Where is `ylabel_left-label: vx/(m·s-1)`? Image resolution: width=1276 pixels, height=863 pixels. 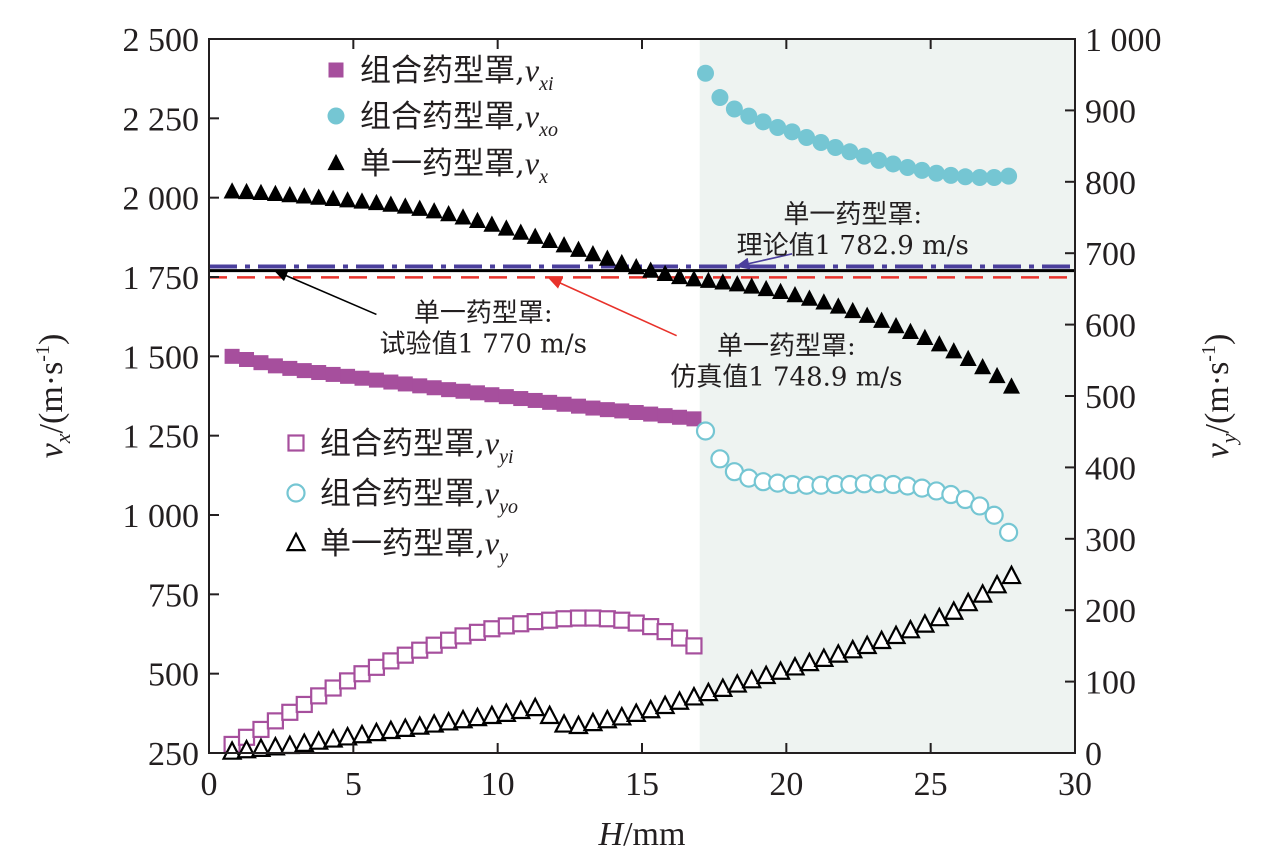
ylabel_left-label: vx/(m·s-1) is located at coordinates (53, 396).